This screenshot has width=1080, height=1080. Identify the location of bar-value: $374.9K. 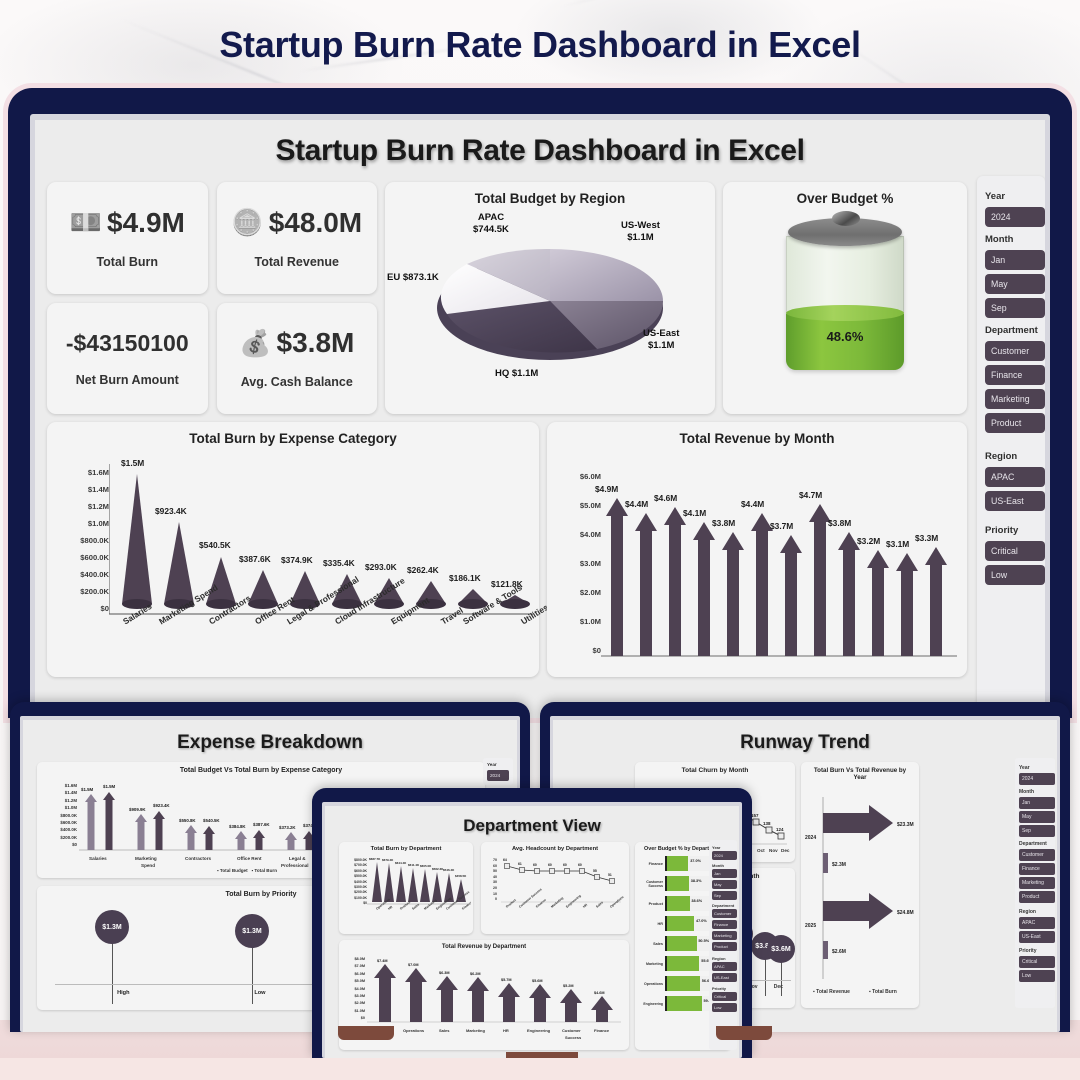
(297, 560).